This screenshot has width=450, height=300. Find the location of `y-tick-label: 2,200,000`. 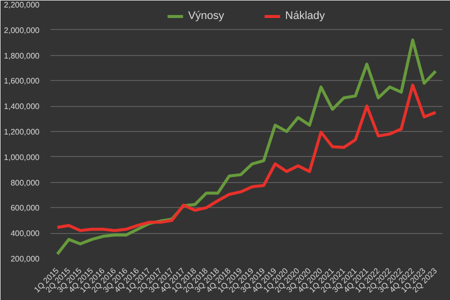

y-tick-label: 2,200,000 is located at coordinates (22, 5).